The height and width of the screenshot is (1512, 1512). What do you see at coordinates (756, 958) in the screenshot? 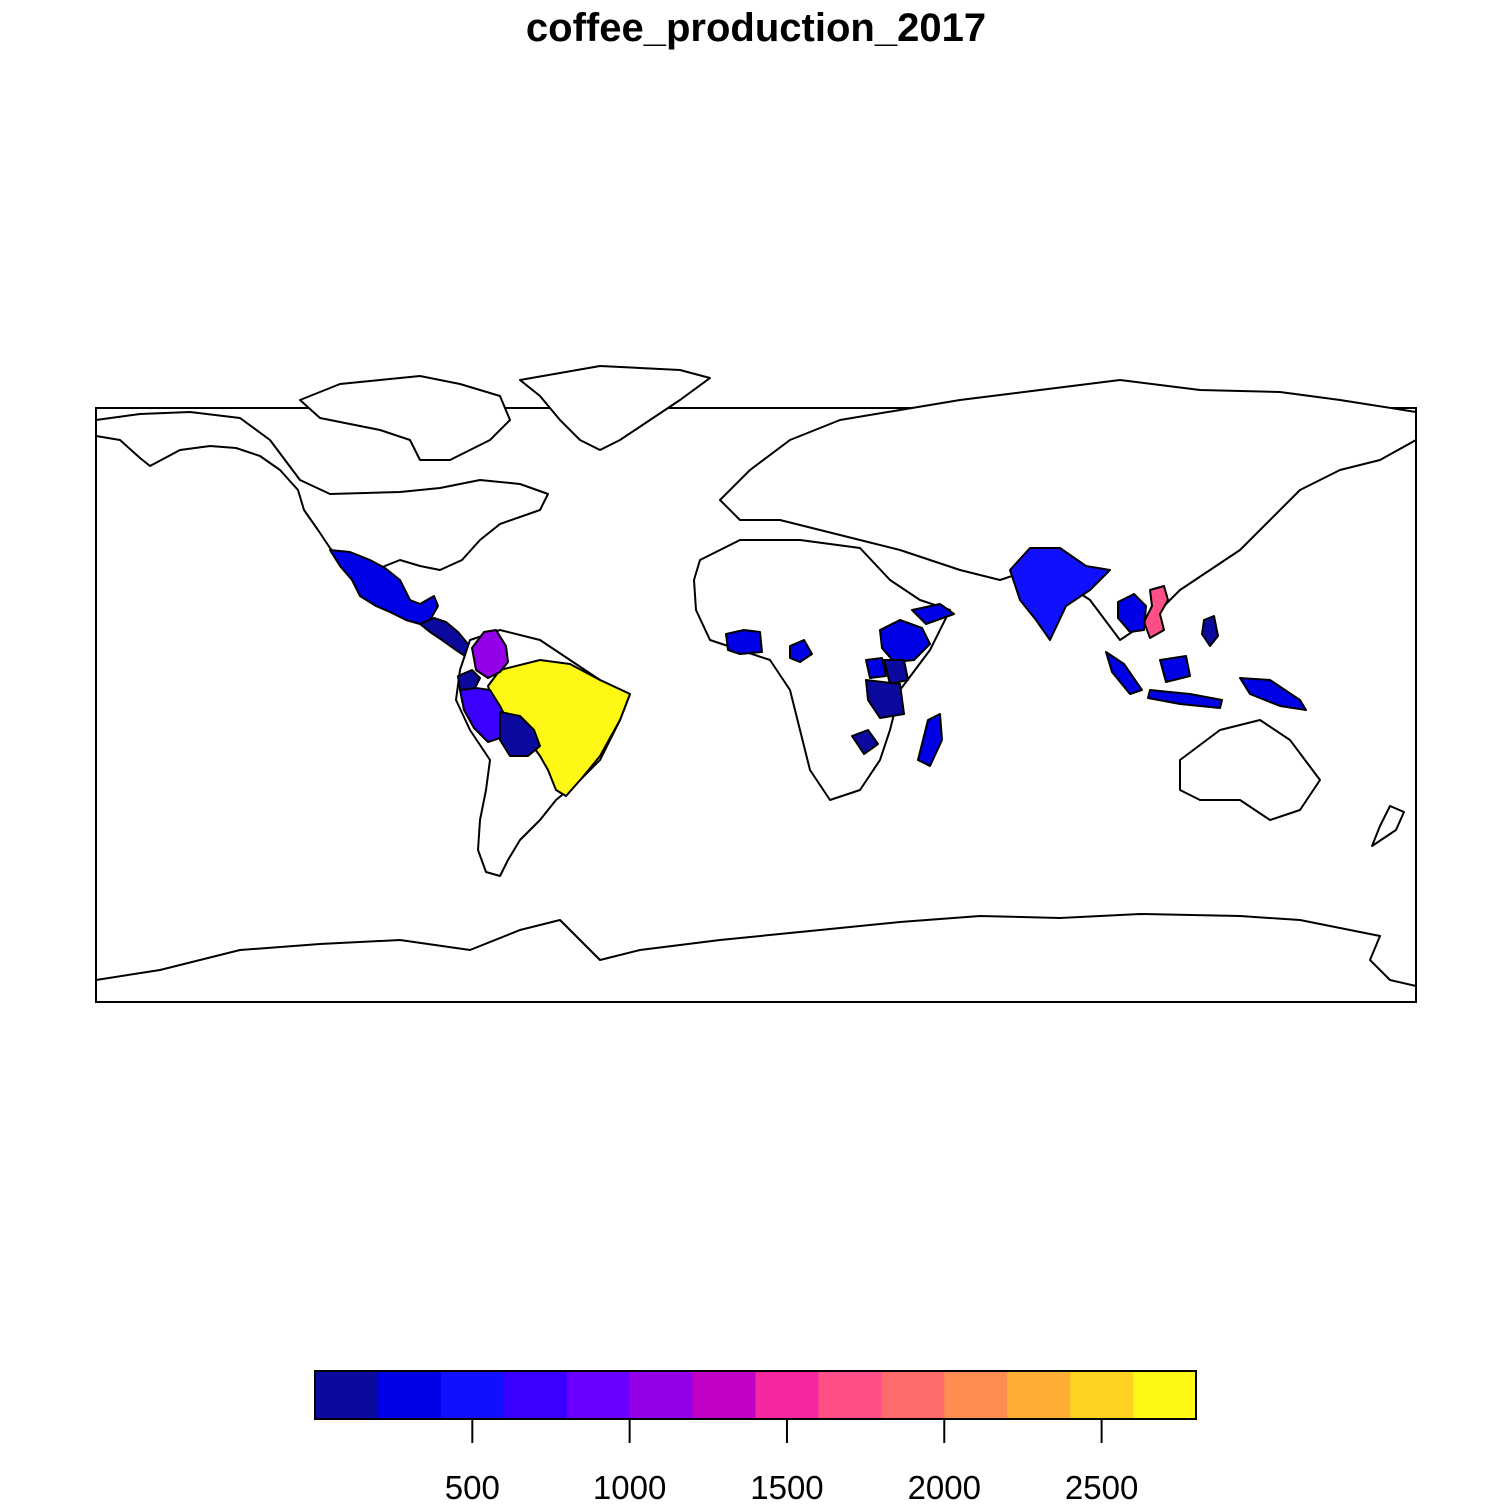
I see `antarctica` at bounding box center [756, 958].